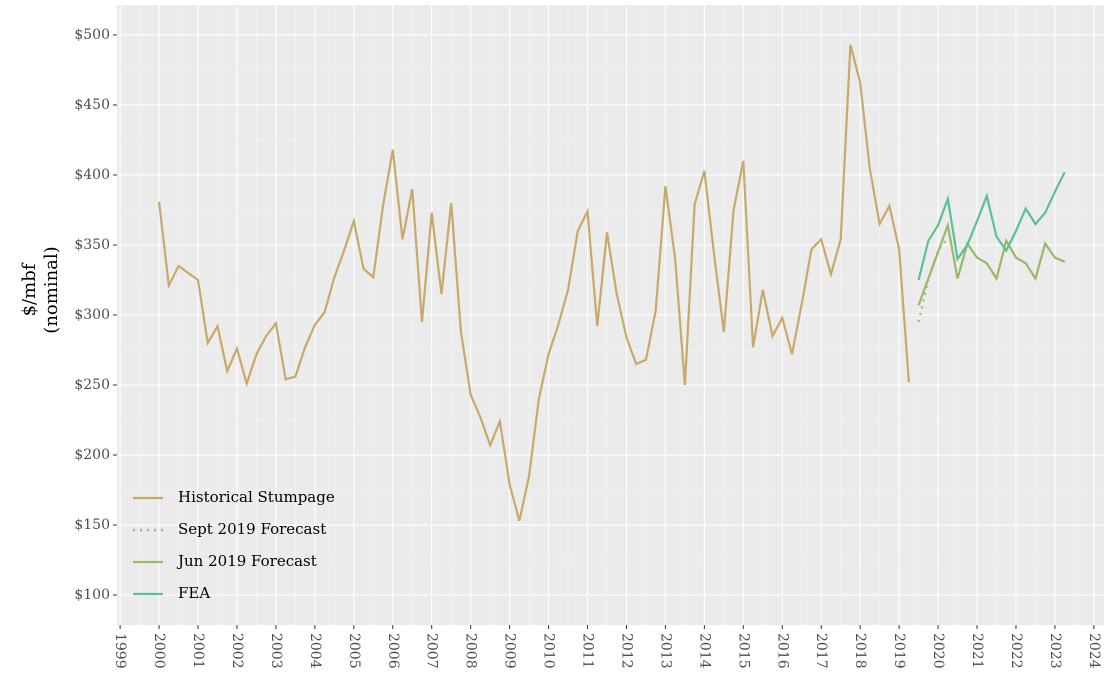  Describe the element at coordinates (782, 651) in the screenshot. I see `x-tick-label: 2016` at that location.